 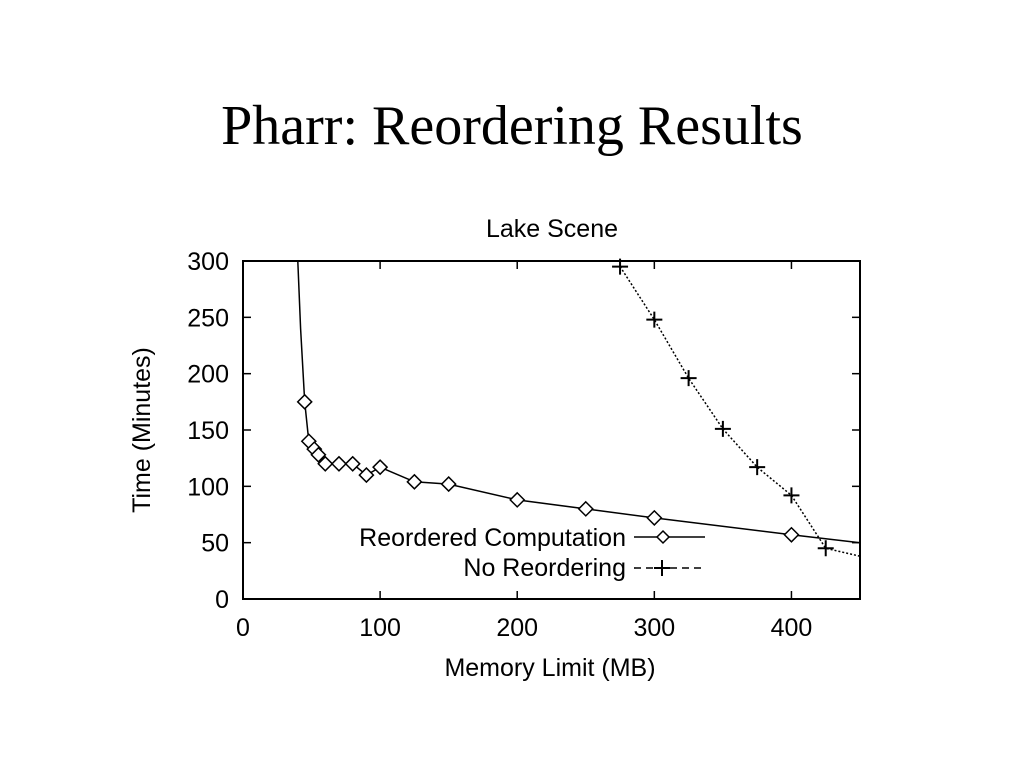 I want to click on x-tick-label: 200, so click(x=517, y=628).